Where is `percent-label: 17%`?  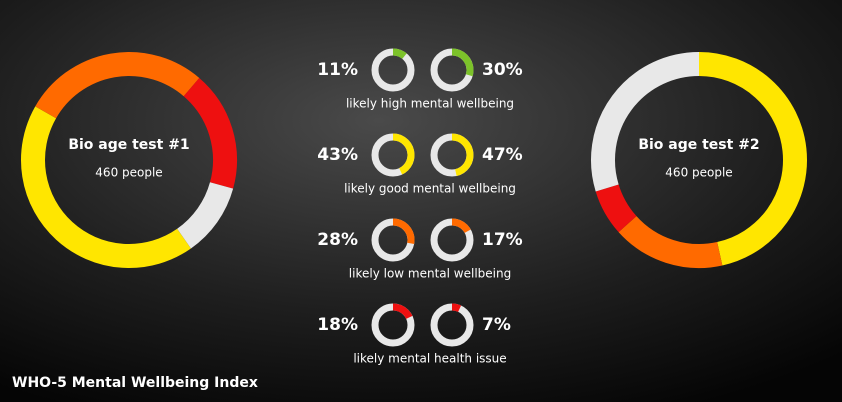 percent-label: 17% is located at coordinates (502, 240).